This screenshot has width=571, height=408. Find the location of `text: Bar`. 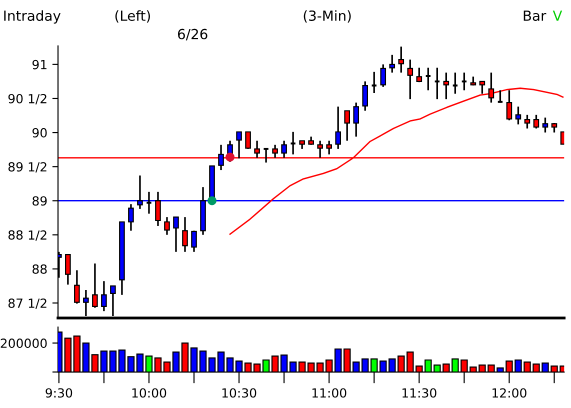

text: Bar is located at coordinates (535, 15).